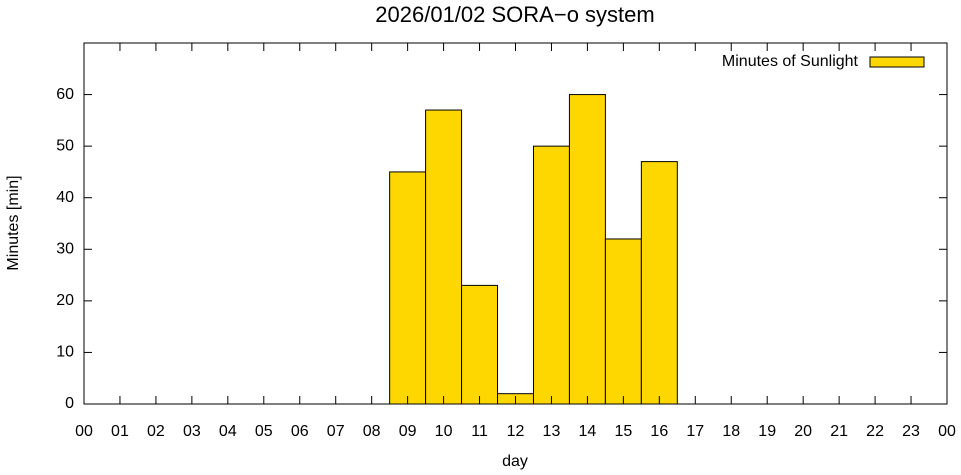  What do you see at coordinates (875, 431) in the screenshot?
I see `x-tick-label: 22` at bounding box center [875, 431].